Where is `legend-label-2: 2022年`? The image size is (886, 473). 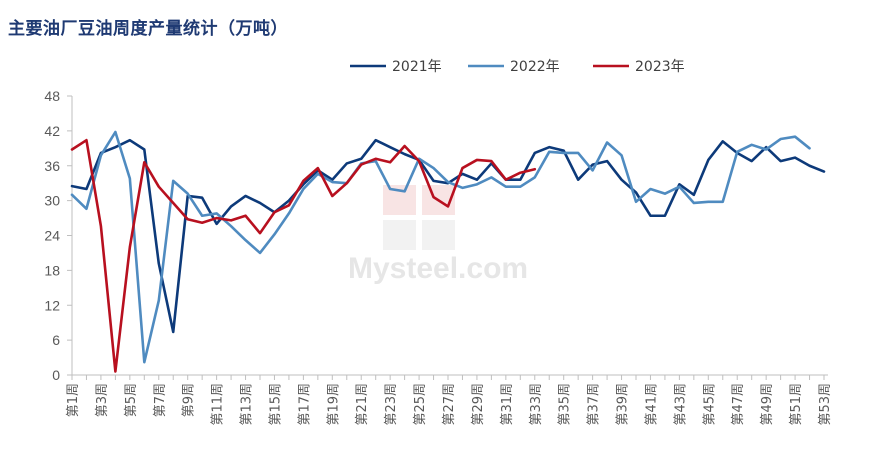 legend-label-2: 2022年 is located at coordinates (535, 67).